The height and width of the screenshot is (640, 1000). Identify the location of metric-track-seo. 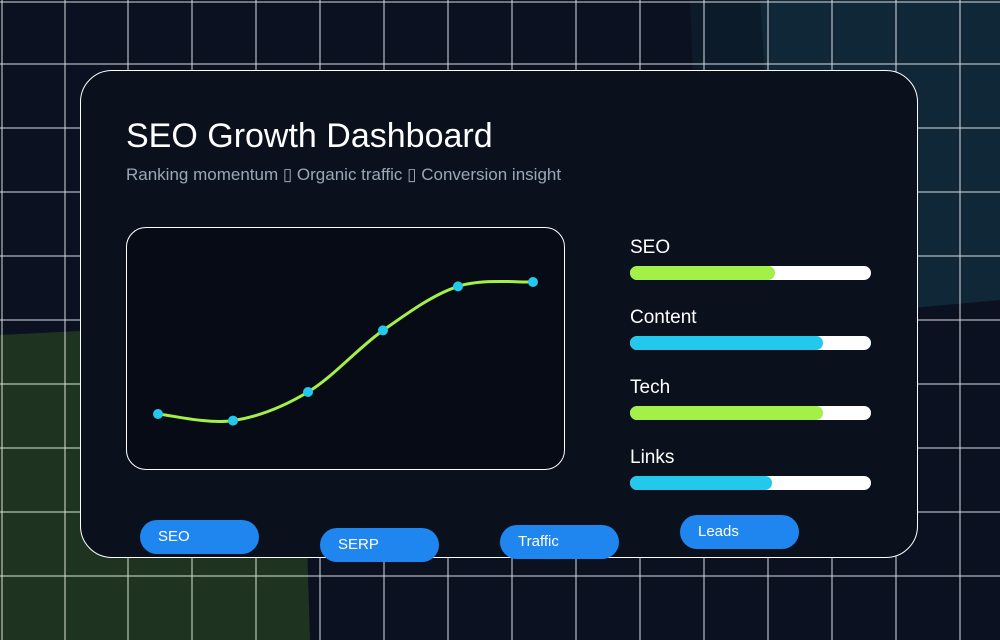
(750, 273).